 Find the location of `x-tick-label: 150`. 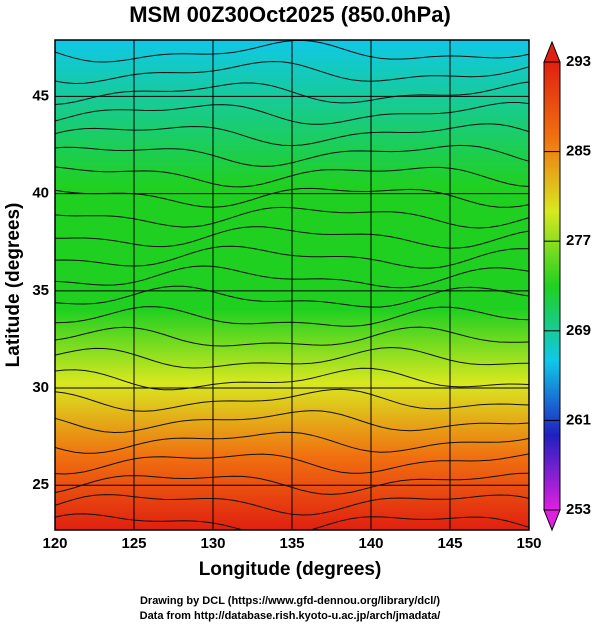

x-tick-label: 150 is located at coordinates (528, 543).